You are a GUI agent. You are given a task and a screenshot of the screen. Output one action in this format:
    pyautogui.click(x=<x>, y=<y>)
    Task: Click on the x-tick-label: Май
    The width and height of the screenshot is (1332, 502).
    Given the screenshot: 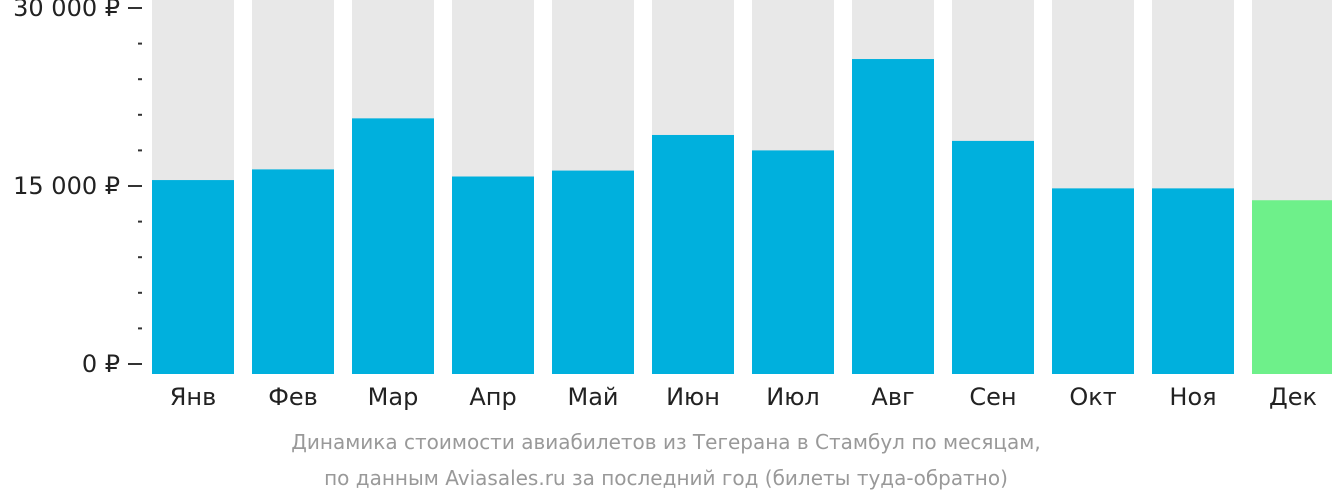 What is the action you would take?
    pyautogui.click(x=592, y=397)
    